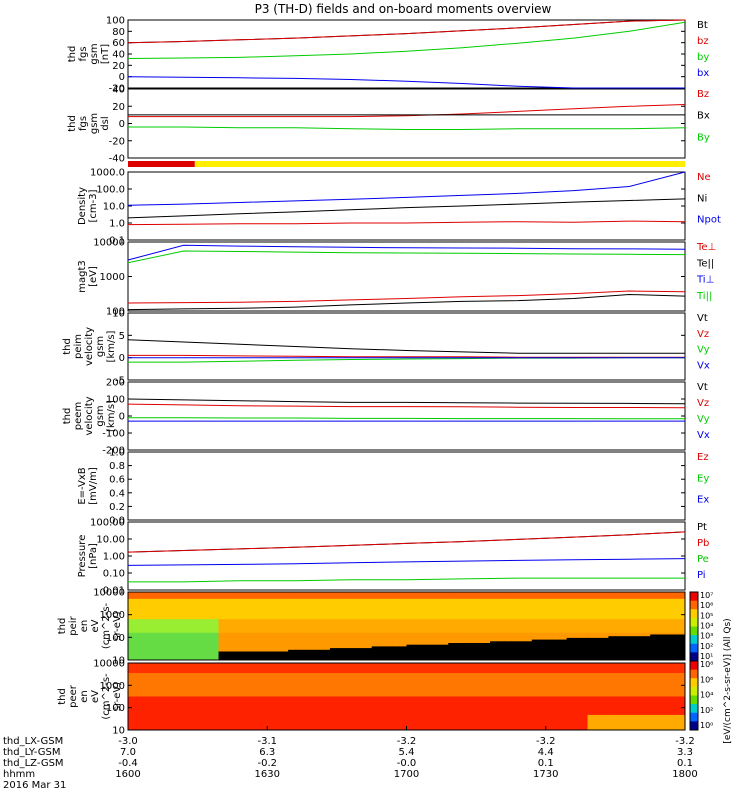 The height and width of the screenshot is (804, 750). I want to click on series-line-pe, so click(406, 580).